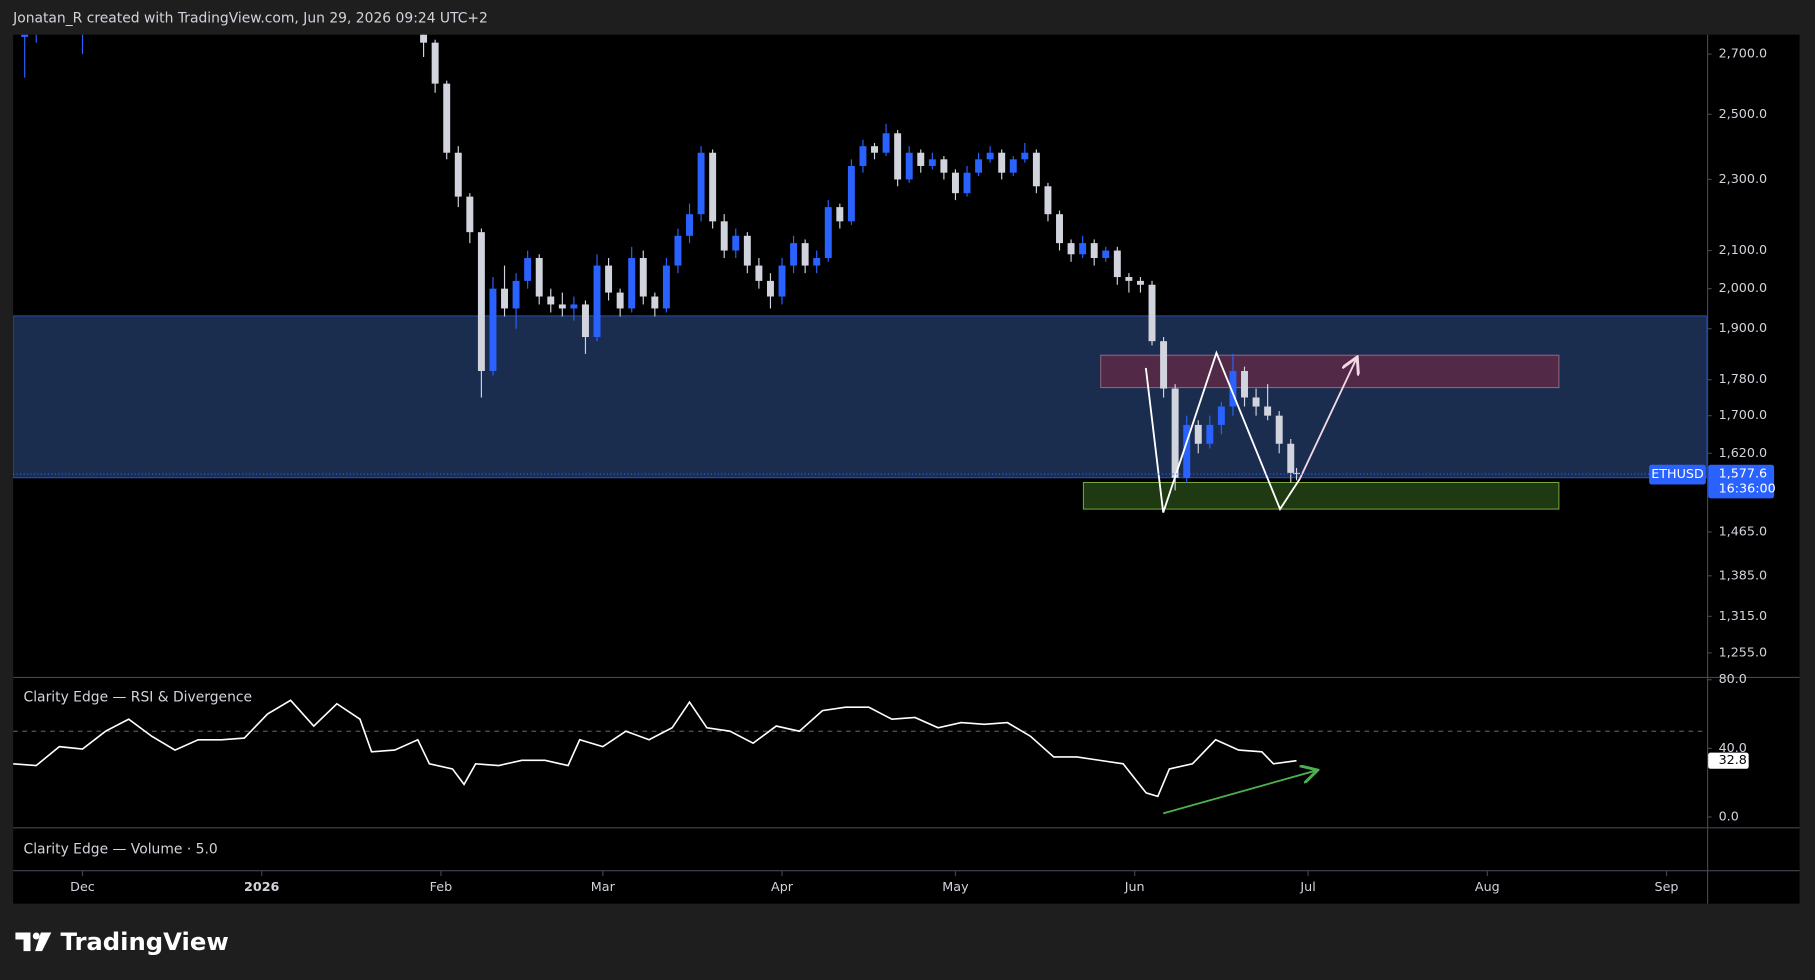 Image resolution: width=1815 pixels, height=980 pixels. Describe the element at coordinates (1743, 414) in the screenshot. I see `y-tick-label: 1,700.0` at that location.